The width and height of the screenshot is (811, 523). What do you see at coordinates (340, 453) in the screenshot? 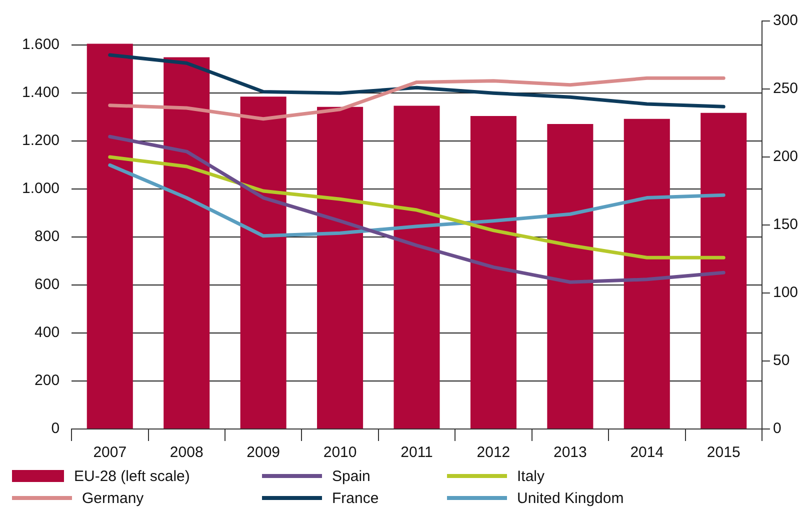
I see `x-tick-label: 2010` at bounding box center [340, 453].